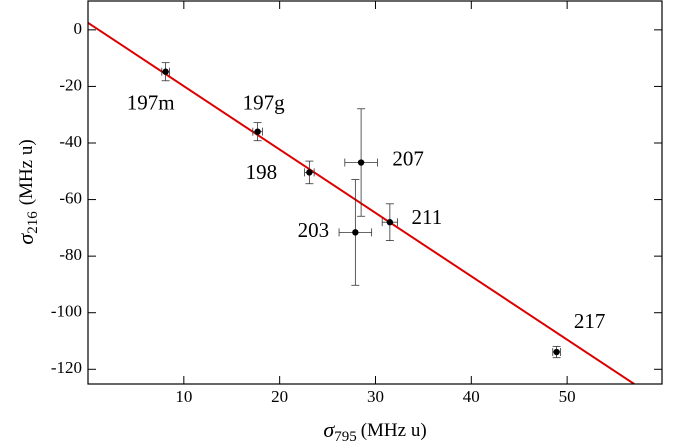 Image resolution: width=686 pixels, height=448 pixels. What do you see at coordinates (262, 172) in the screenshot?
I see `point-label: 198` at bounding box center [262, 172].